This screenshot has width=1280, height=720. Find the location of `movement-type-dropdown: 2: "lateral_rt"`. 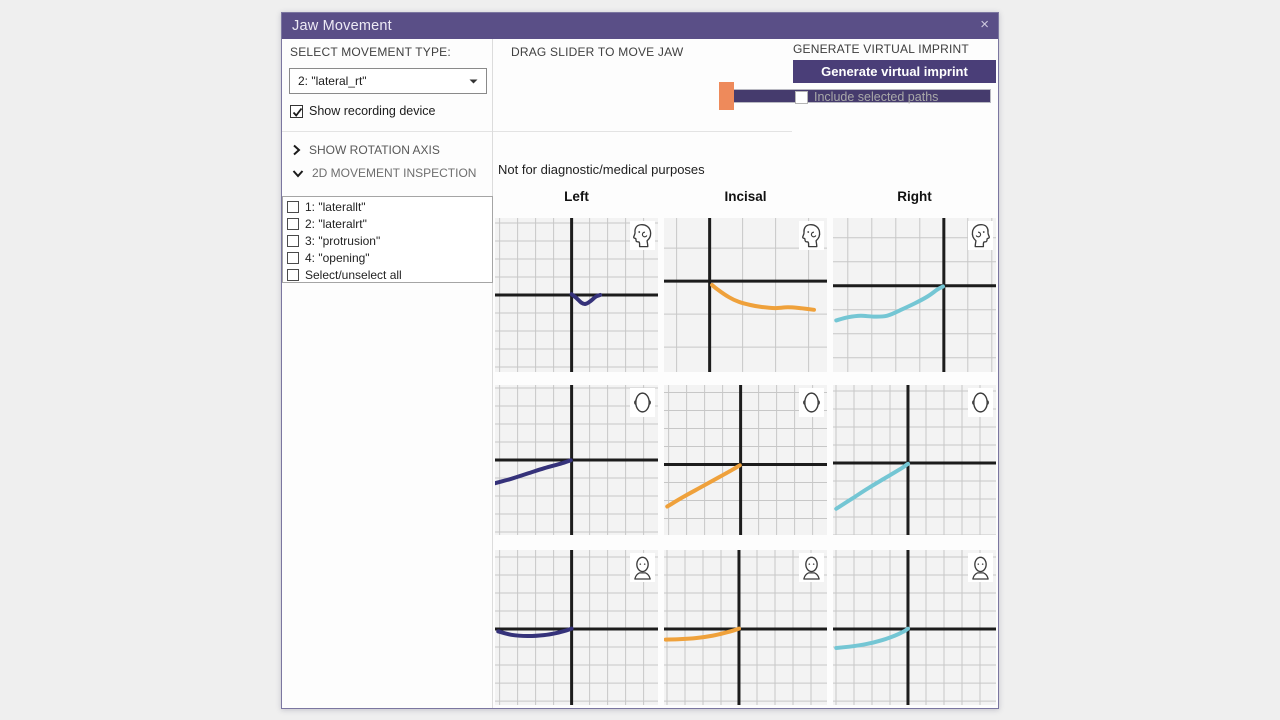

movement-type-dropdown: 2: "lateral_rt" is located at coordinates (388, 81).